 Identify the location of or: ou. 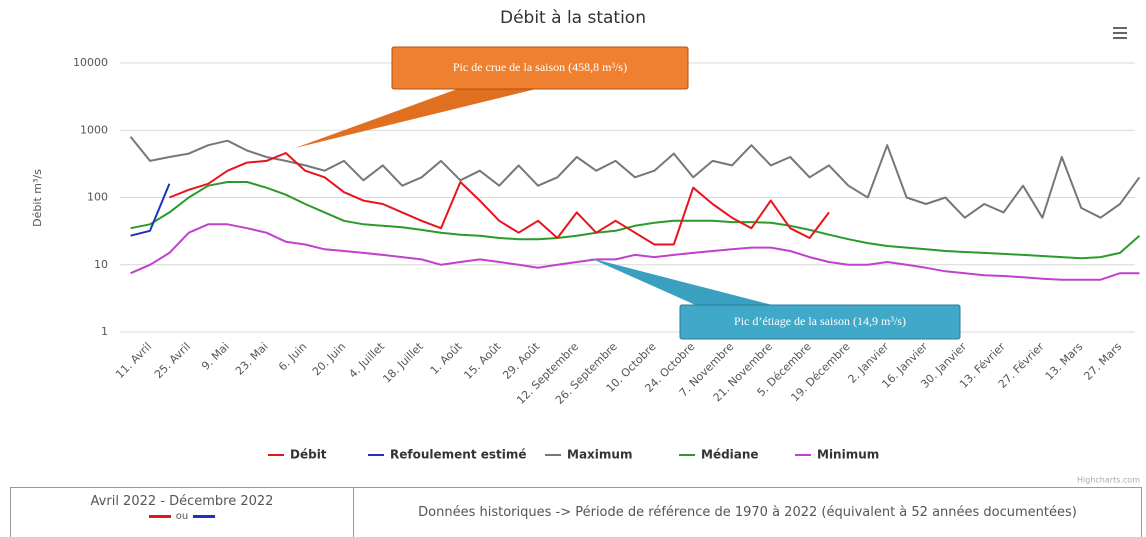
(182, 516).